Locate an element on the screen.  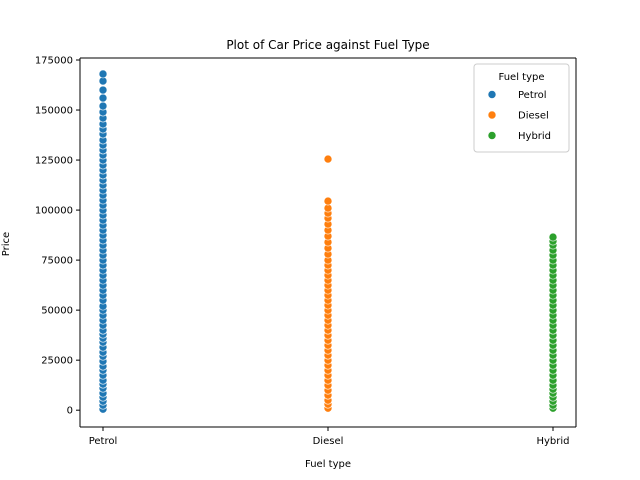
x-tick-label: Petrol is located at coordinates (103, 441).